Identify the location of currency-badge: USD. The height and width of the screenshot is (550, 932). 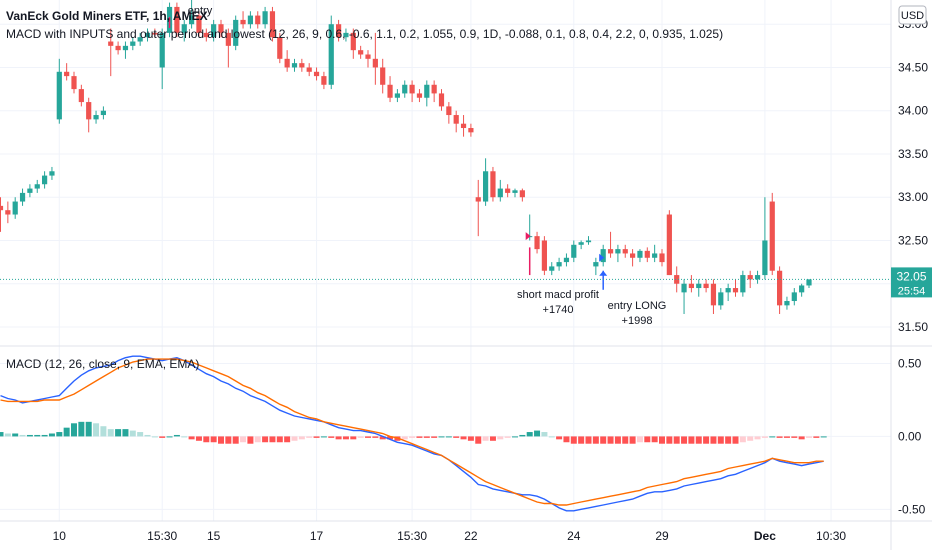
(912, 15).